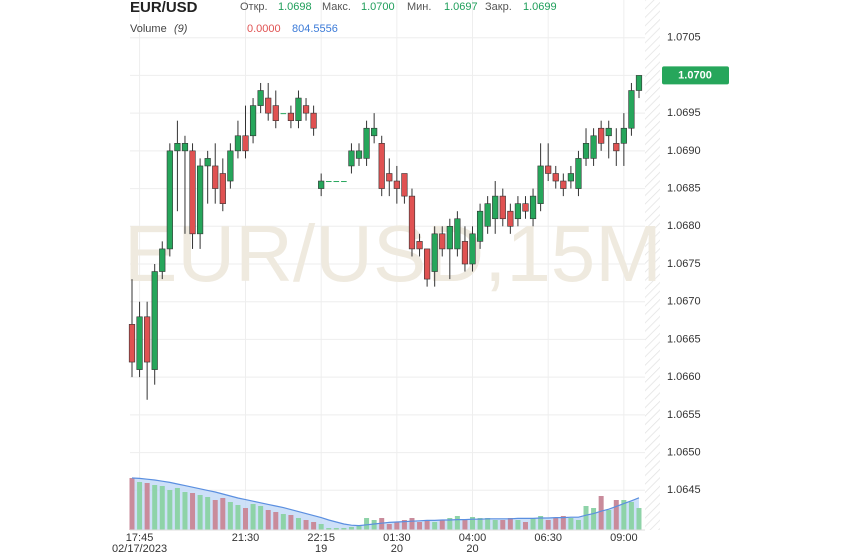 The image size is (844, 558). I want to click on ohlc-label: Мин., so click(419, 7).